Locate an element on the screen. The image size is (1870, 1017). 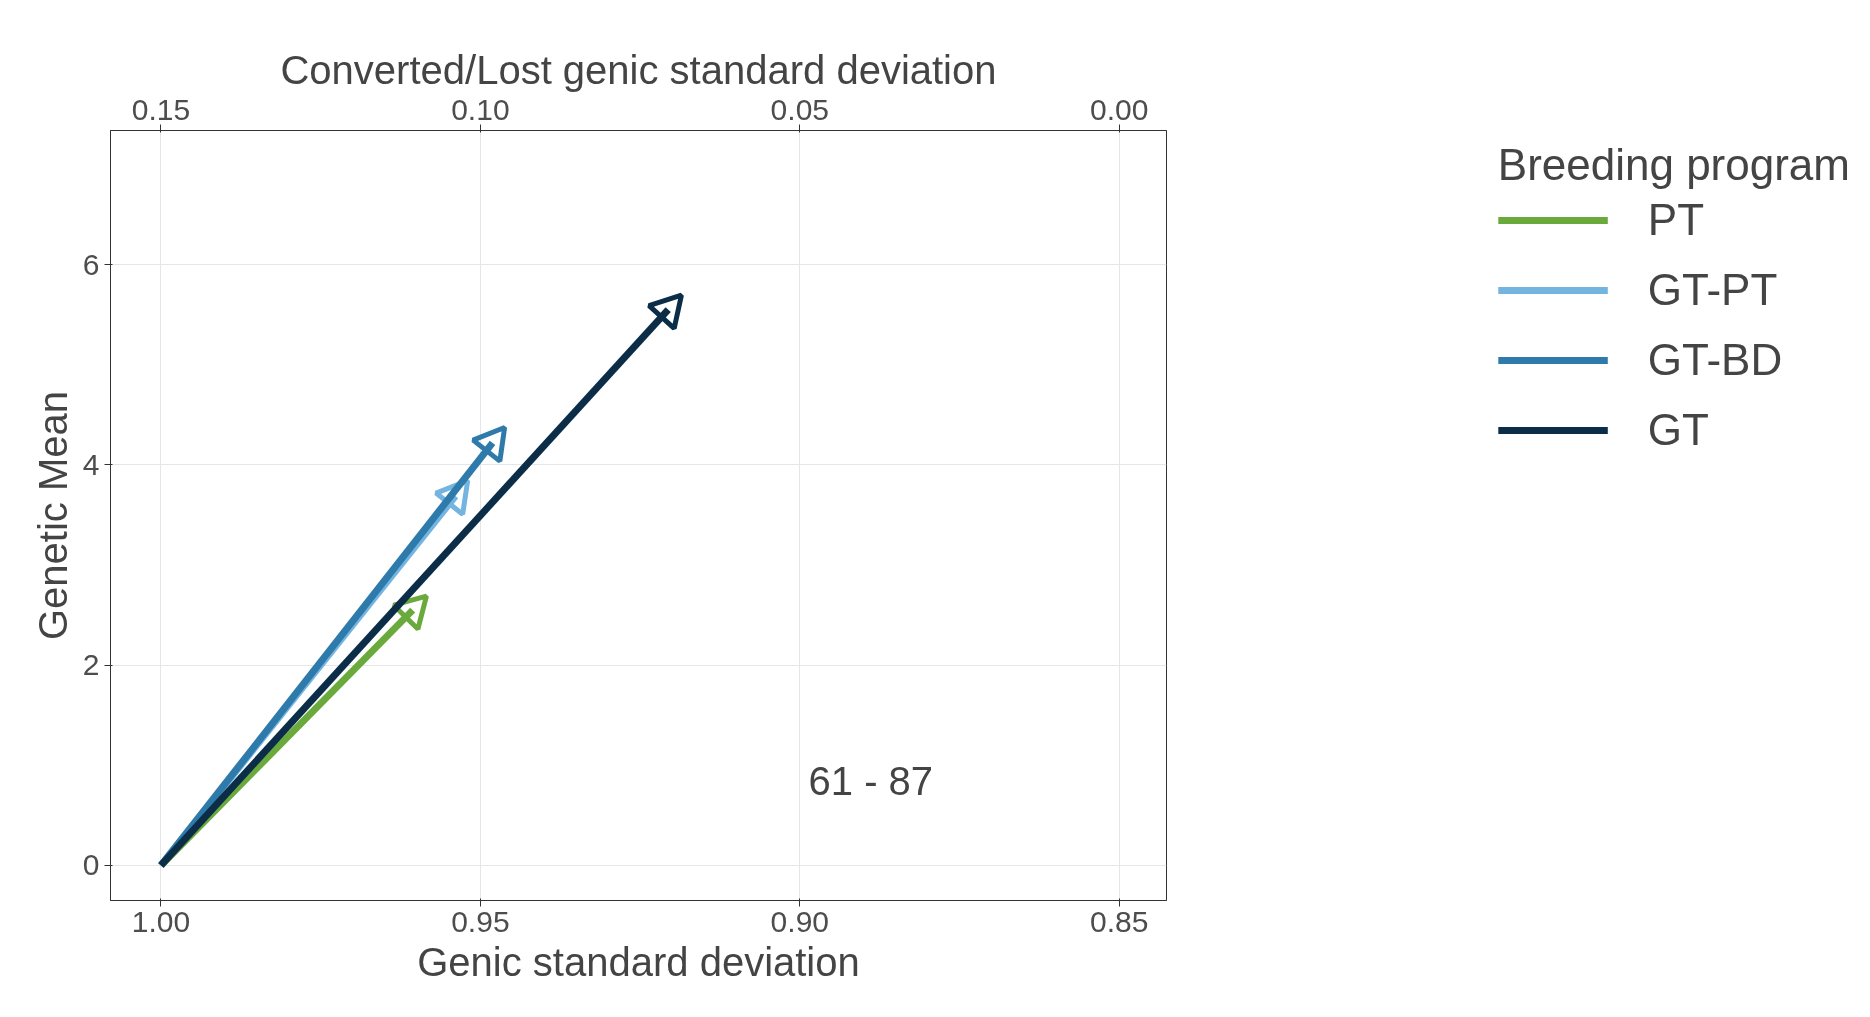
y-axis-title: Genetic Mean is located at coordinates (52, 515).